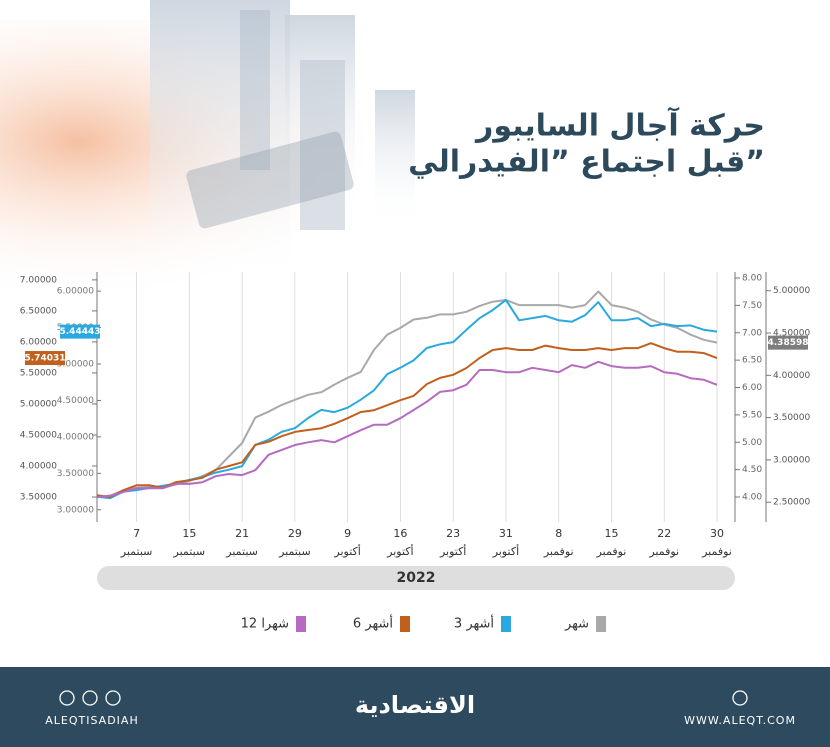 This screenshot has height=747, width=830. Describe the element at coordinates (752, 415) in the screenshot. I see `y-tick-label: 5.50` at that location.